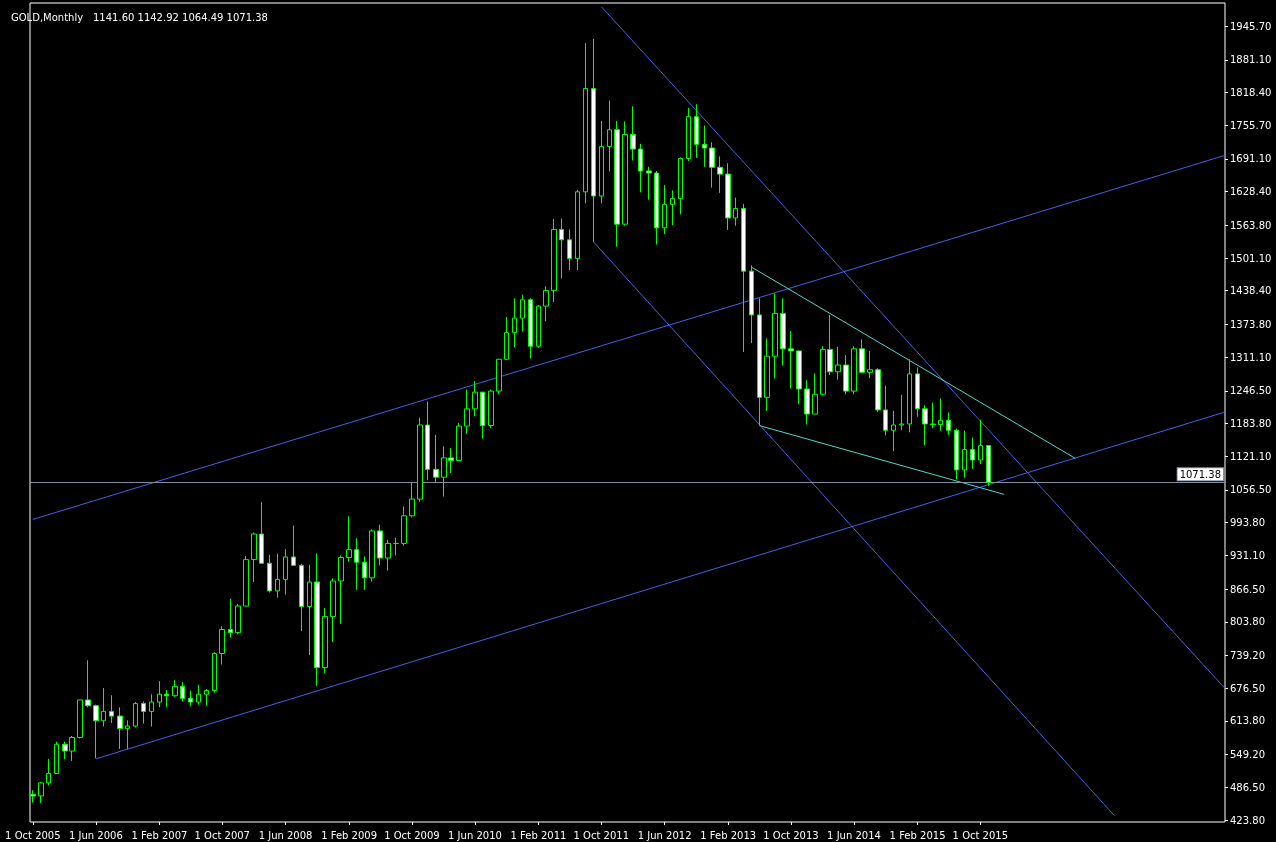 The height and width of the screenshot is (842, 1276). What do you see at coordinates (1251, 159) in the screenshot?
I see `y-tick-label: 1691.10` at bounding box center [1251, 159].